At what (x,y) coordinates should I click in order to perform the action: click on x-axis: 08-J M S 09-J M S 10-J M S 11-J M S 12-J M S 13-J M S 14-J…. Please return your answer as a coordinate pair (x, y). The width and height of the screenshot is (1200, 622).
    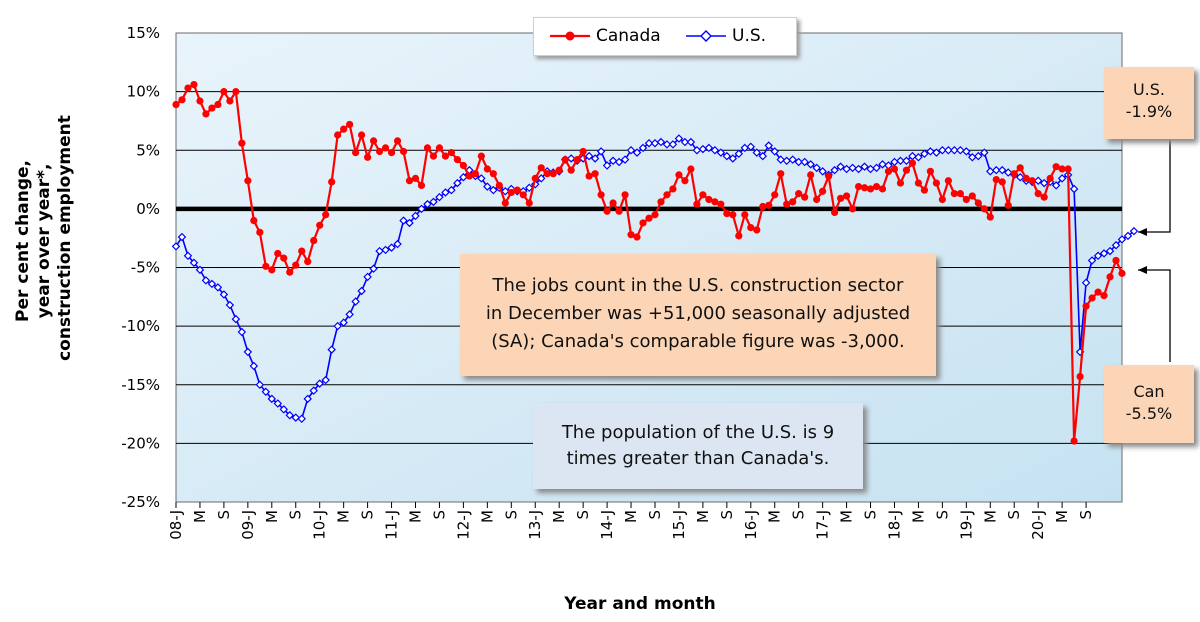
    Looking at the image, I should click on (631, 521).